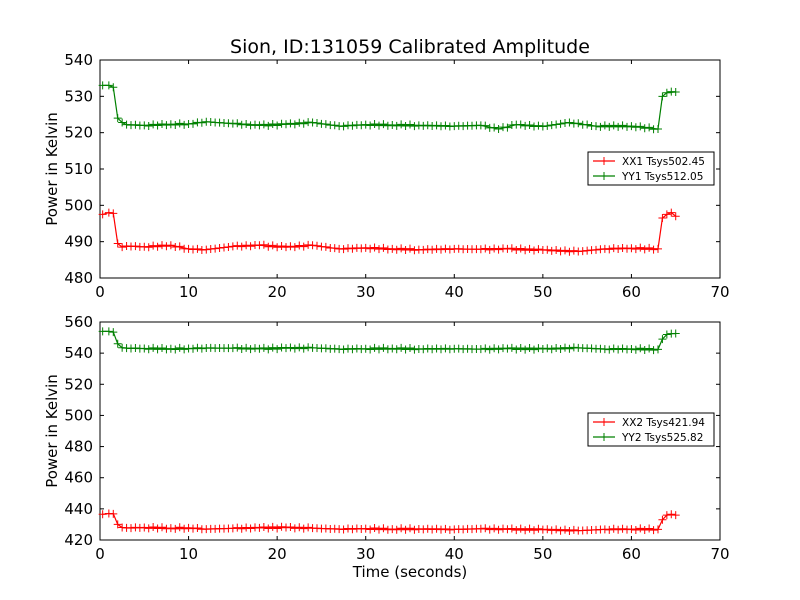 The image size is (800, 600). What do you see at coordinates (662, 438) in the screenshot?
I see `legend-label: YY2 Tsys525.82` at bounding box center [662, 438].